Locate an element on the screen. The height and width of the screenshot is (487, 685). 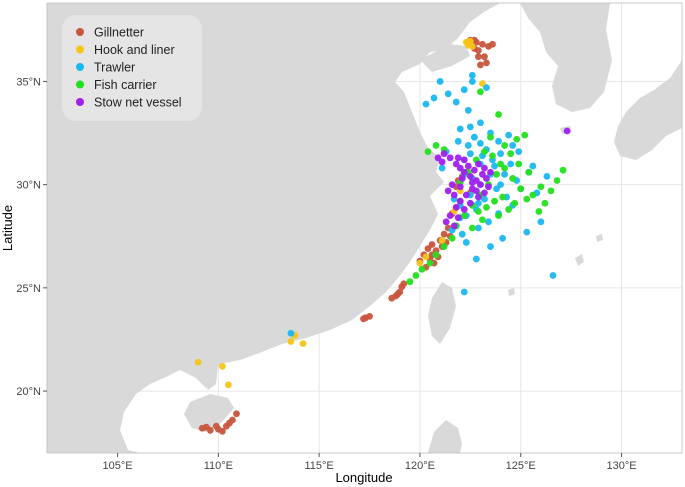
y-axis-title: Latitude is located at coordinates (7, 228).